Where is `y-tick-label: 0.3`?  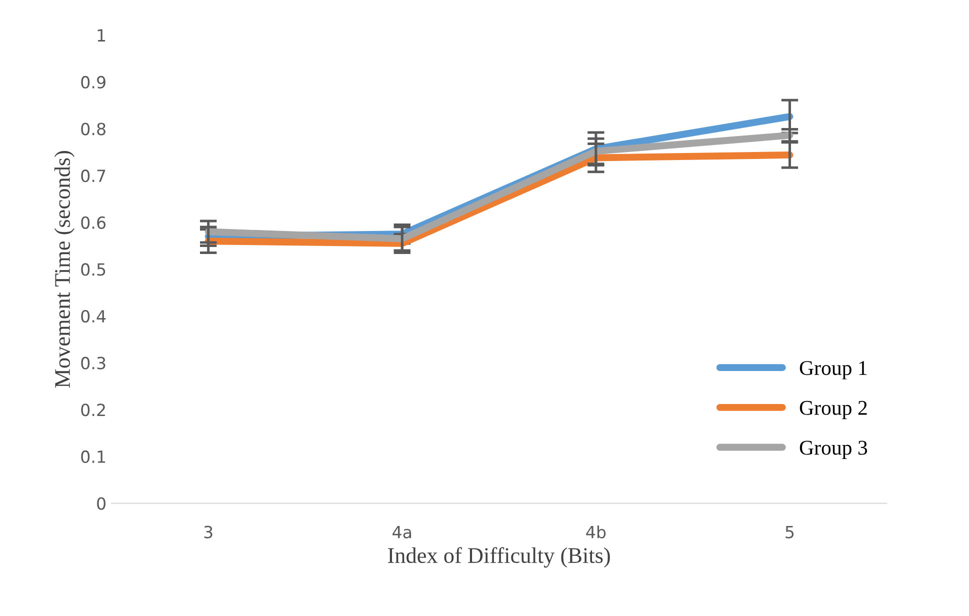 y-tick-label: 0.3 is located at coordinates (93, 363).